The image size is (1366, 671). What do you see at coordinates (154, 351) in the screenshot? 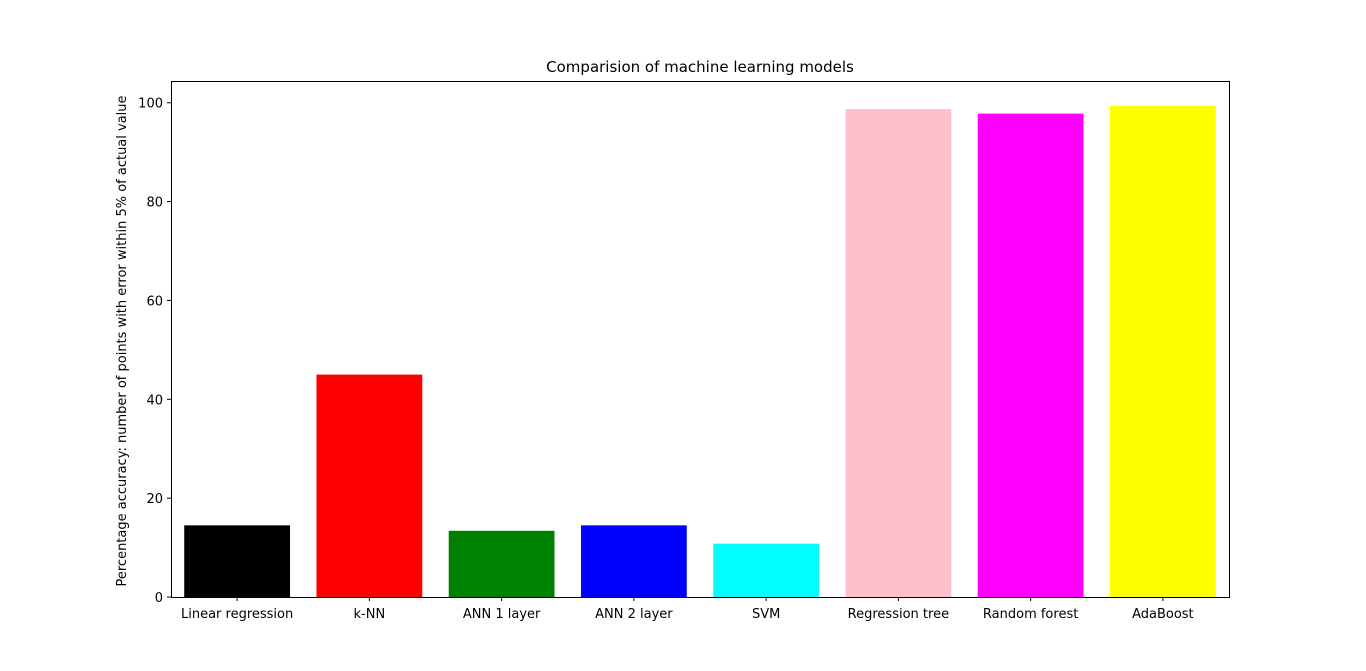
I see `y-axis: 0 20 40 60 80 100` at bounding box center [154, 351].